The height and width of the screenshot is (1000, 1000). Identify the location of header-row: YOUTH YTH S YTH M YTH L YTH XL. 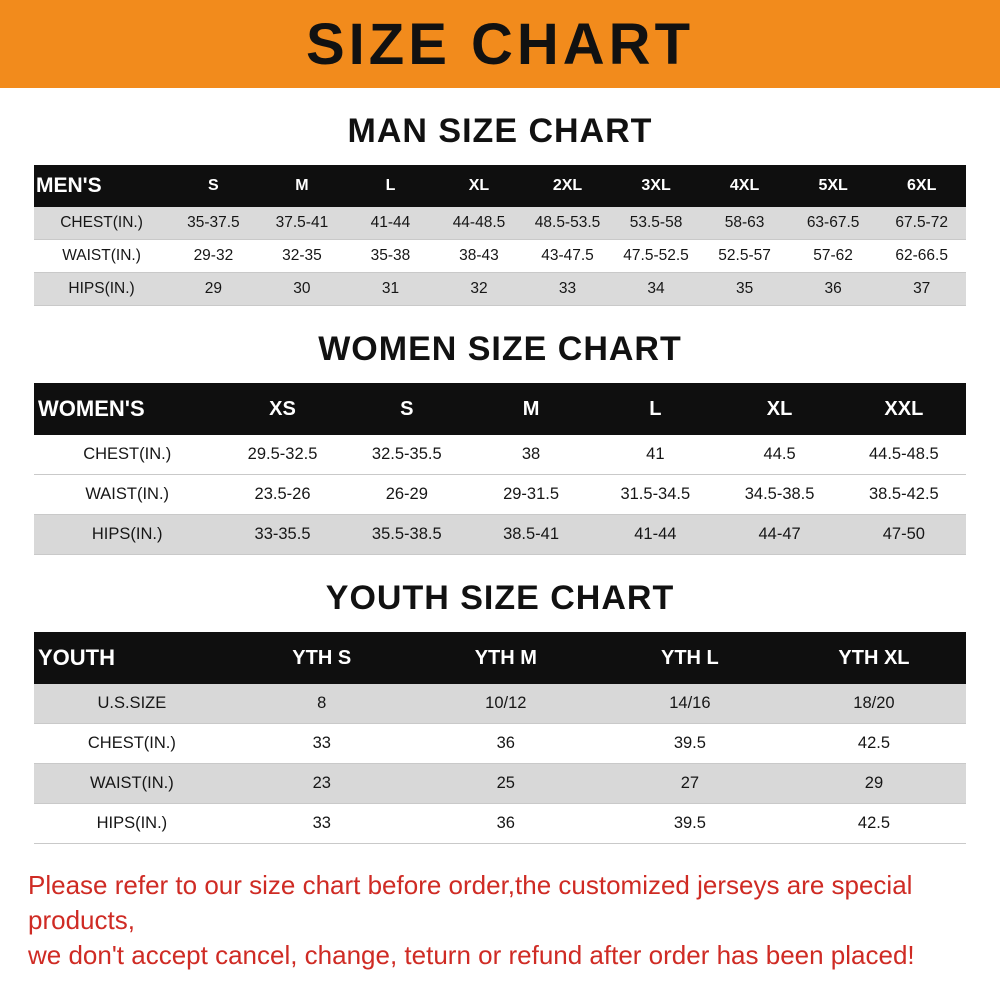
(500, 658).